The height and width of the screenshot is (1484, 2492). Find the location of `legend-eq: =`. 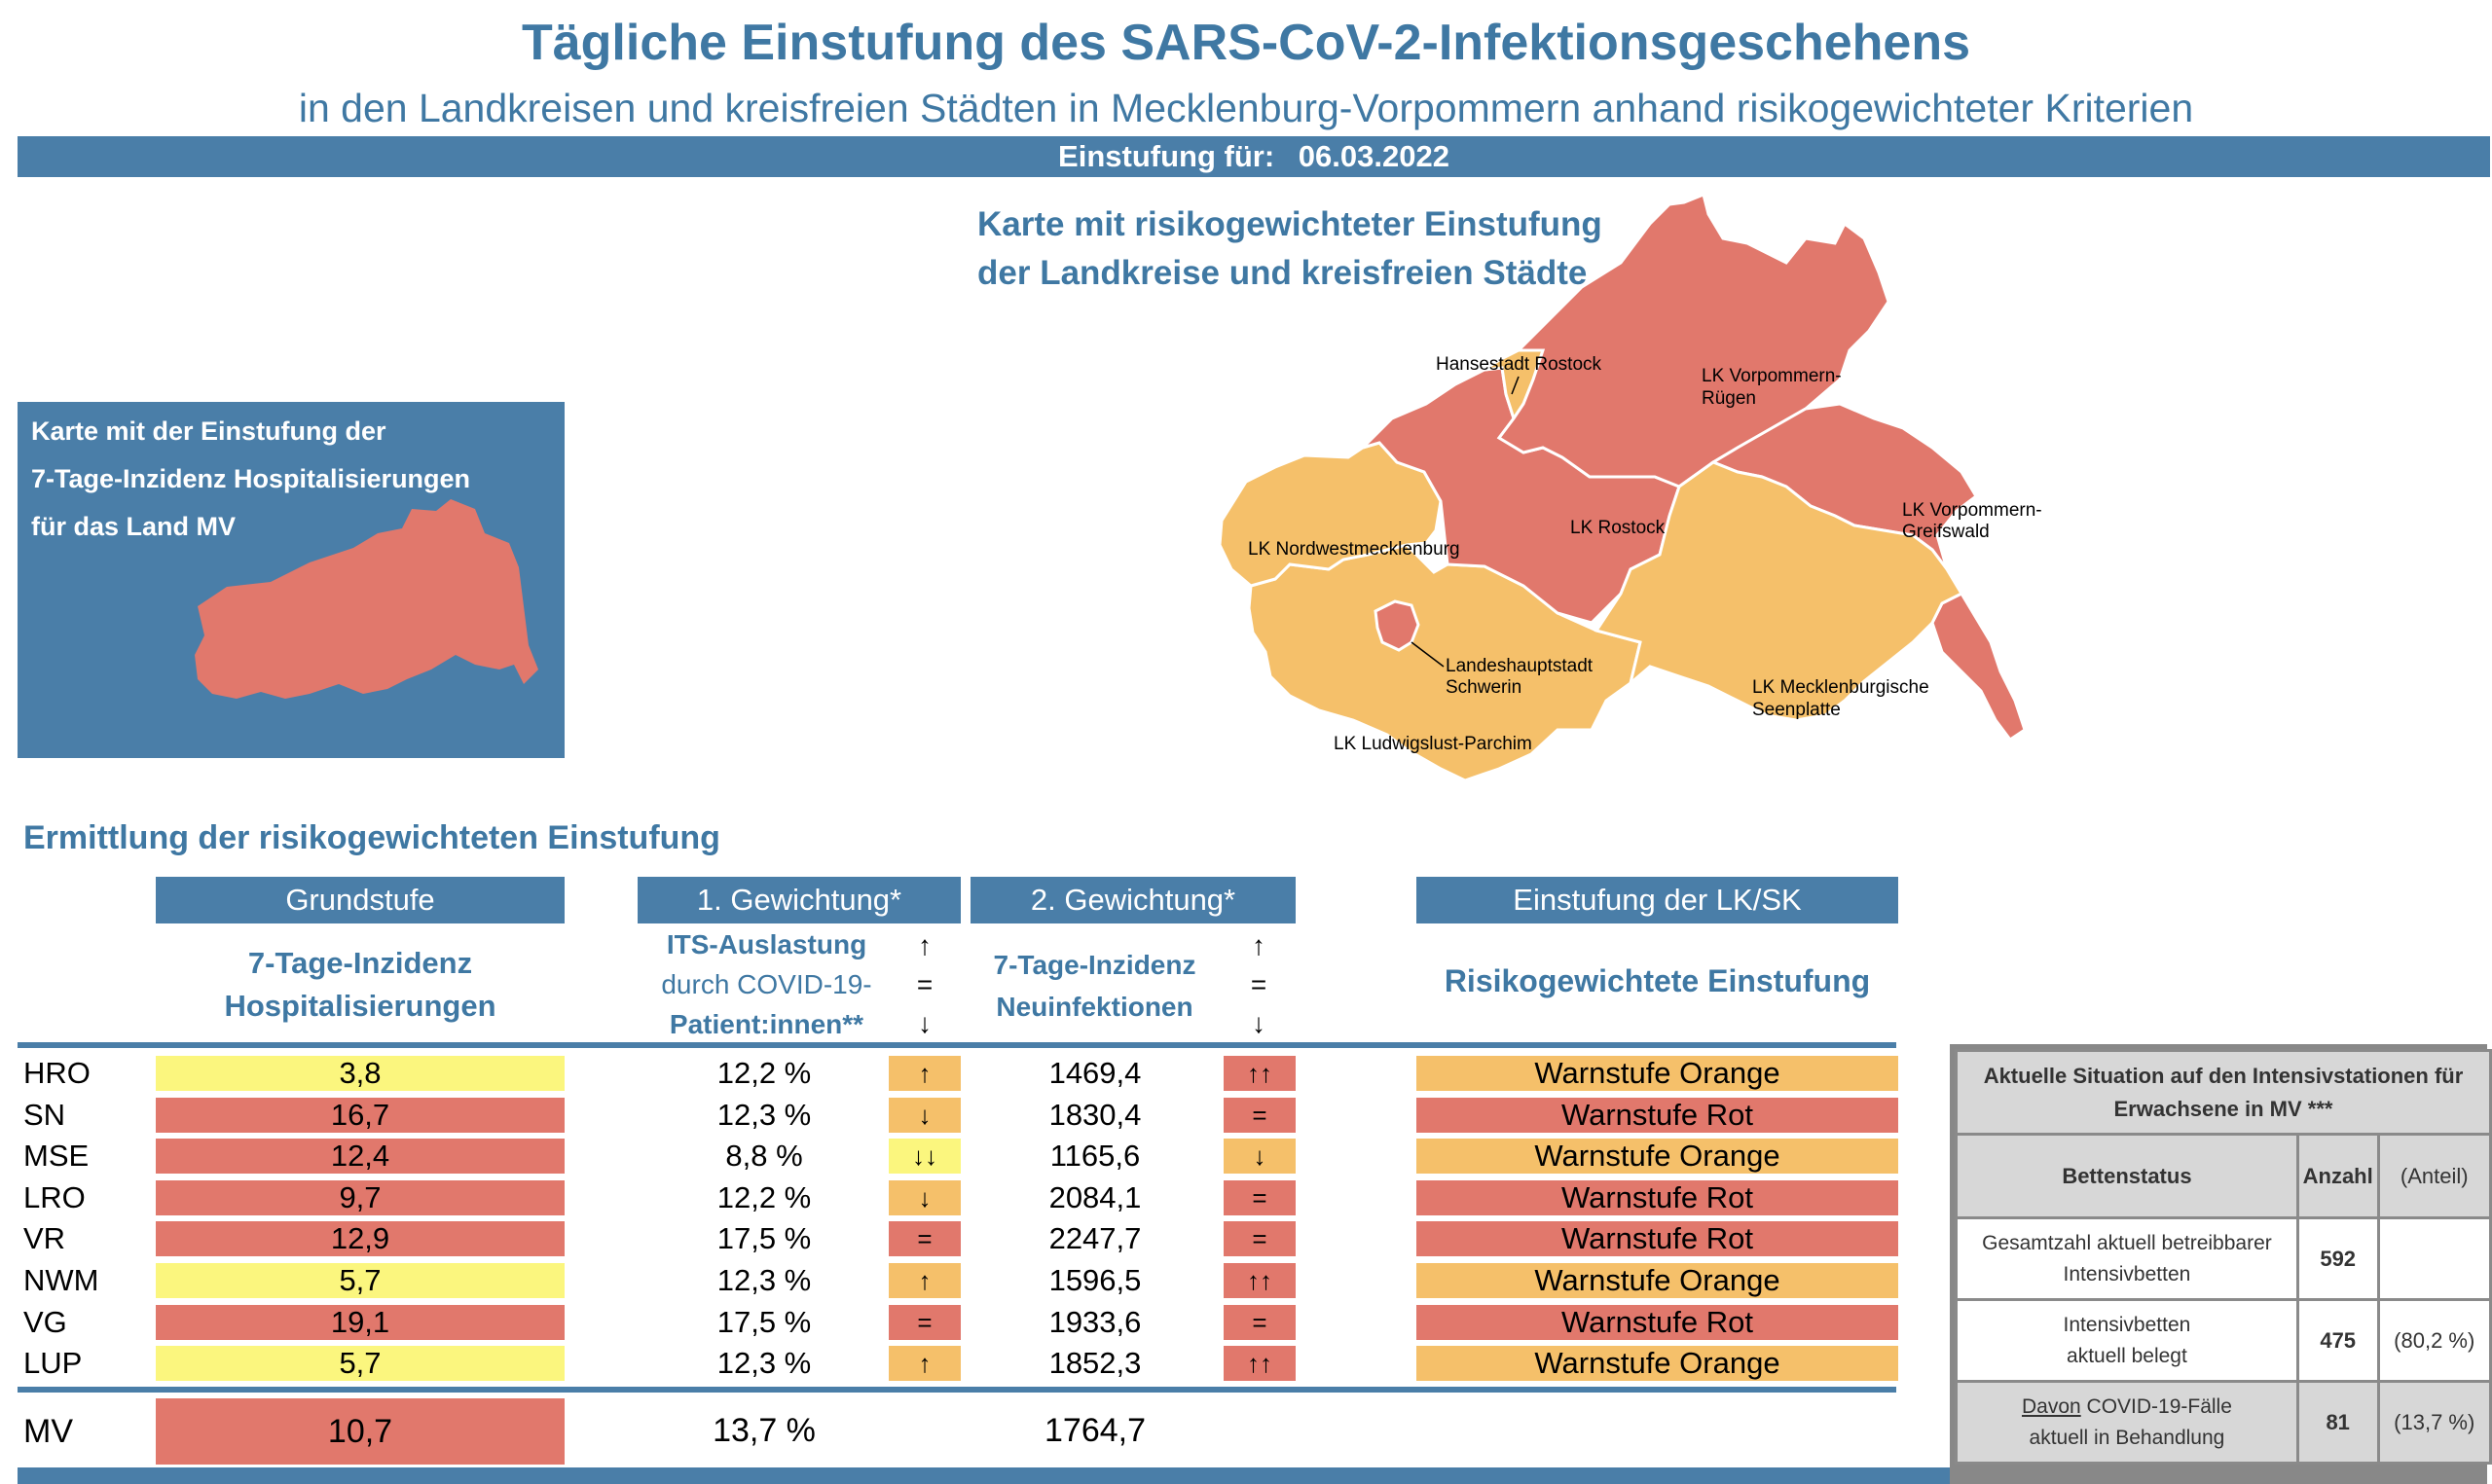

legend-eq: = is located at coordinates (925, 984).